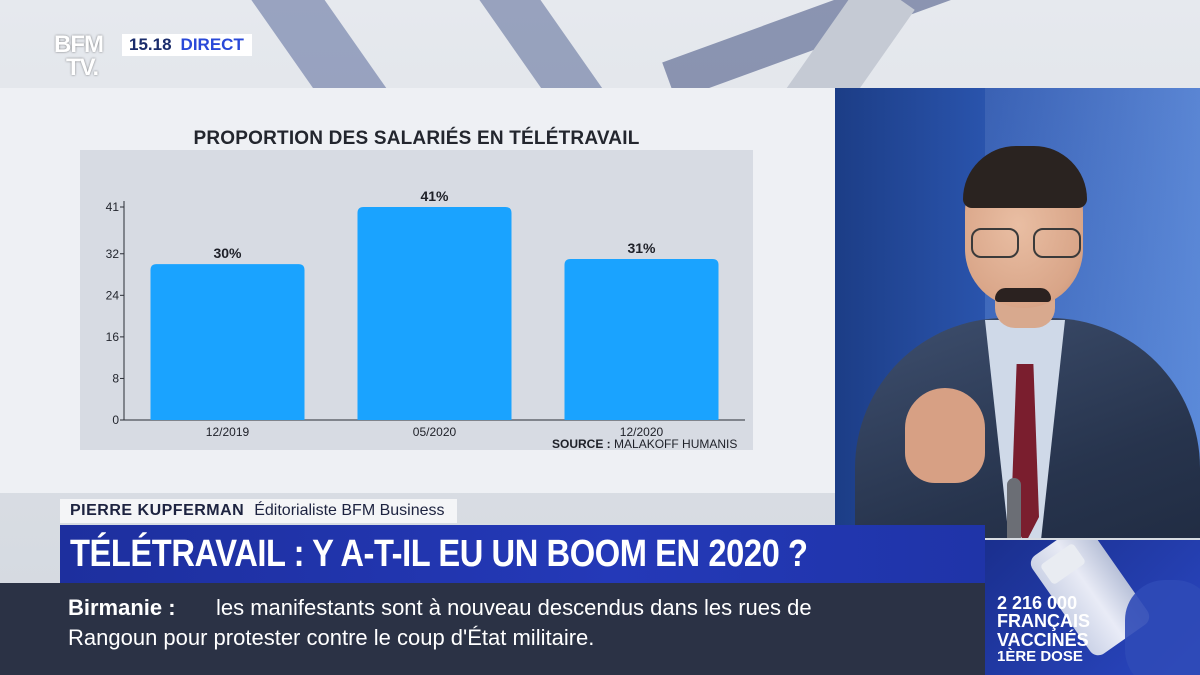 The image size is (1200, 675). What do you see at coordinates (1040, 656) in the screenshot?
I see `vaccine-dose: 1ÈRE DOSE` at bounding box center [1040, 656].